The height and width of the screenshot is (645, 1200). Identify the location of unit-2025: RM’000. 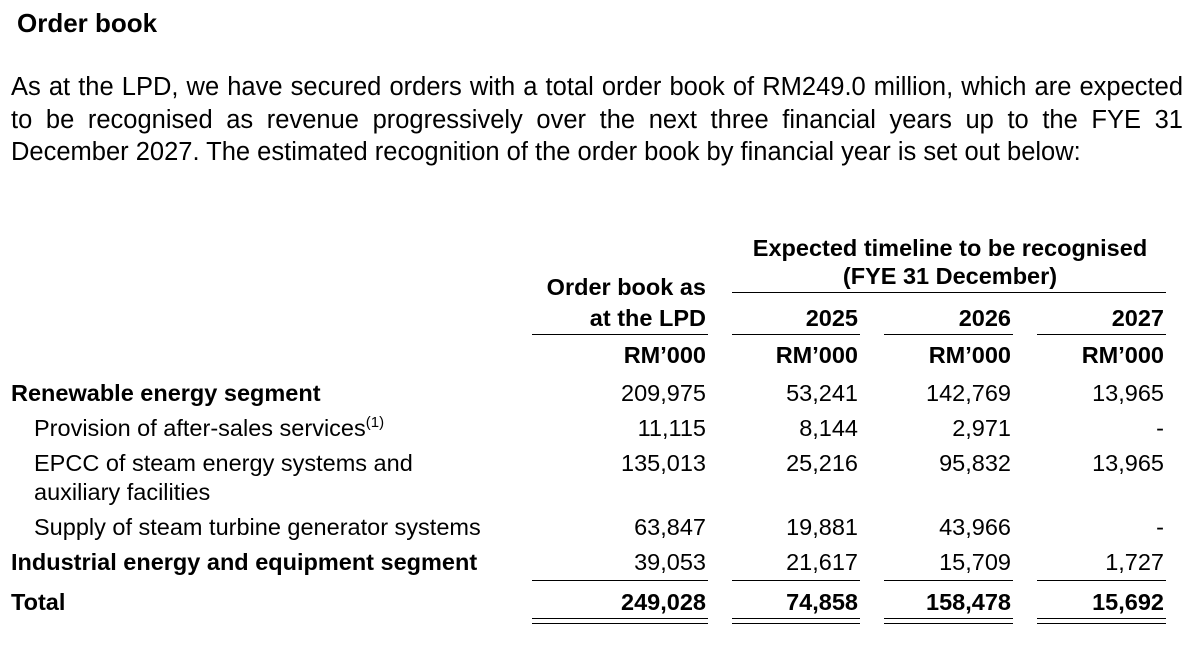
(816, 355).